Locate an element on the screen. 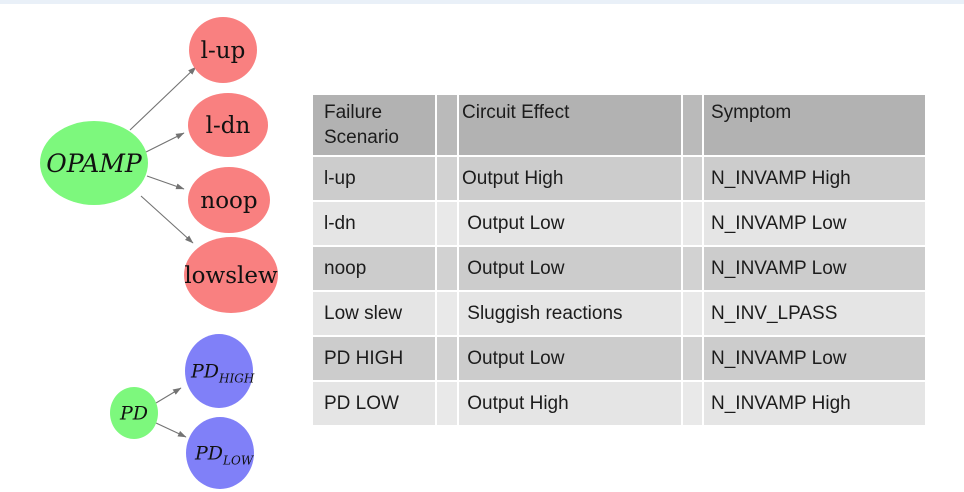 This screenshot has width=964, height=492. node-label-lup: l-up is located at coordinates (223, 51).